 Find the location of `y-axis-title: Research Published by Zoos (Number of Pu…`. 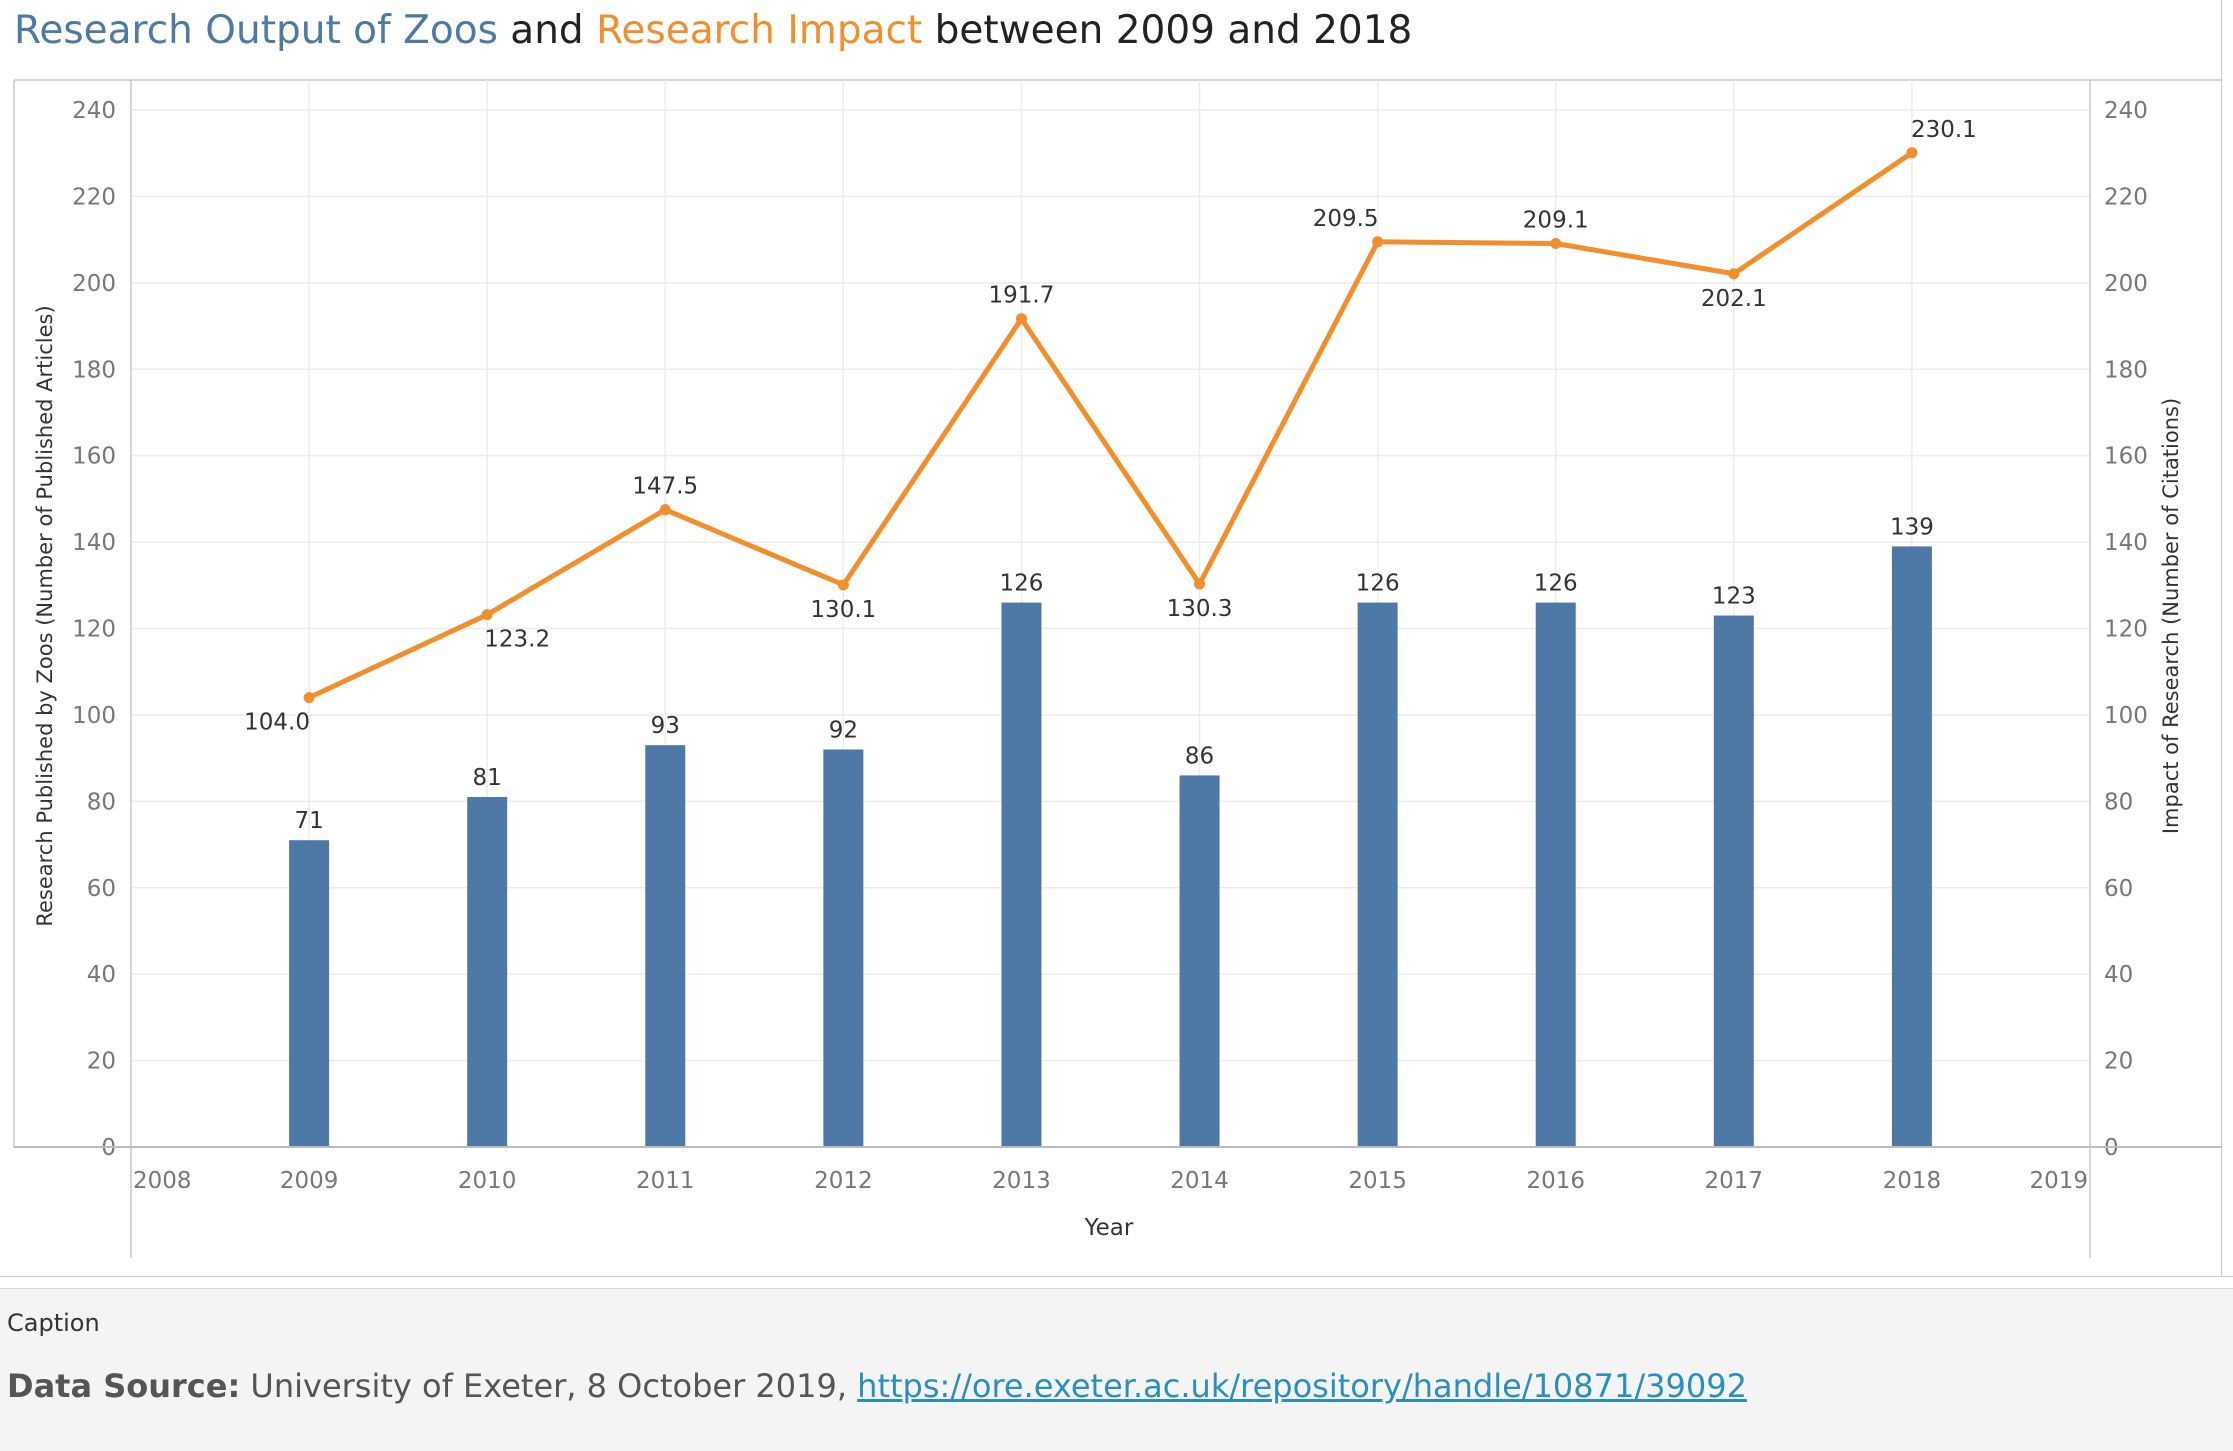

y-axis-title: Research Published by Zoos (Number of Pu… is located at coordinates (45, 615).